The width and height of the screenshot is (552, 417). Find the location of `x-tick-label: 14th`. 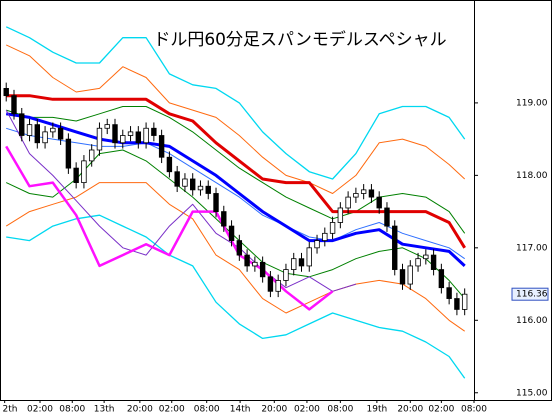

x-tick-label: 14th is located at coordinates (240, 410).